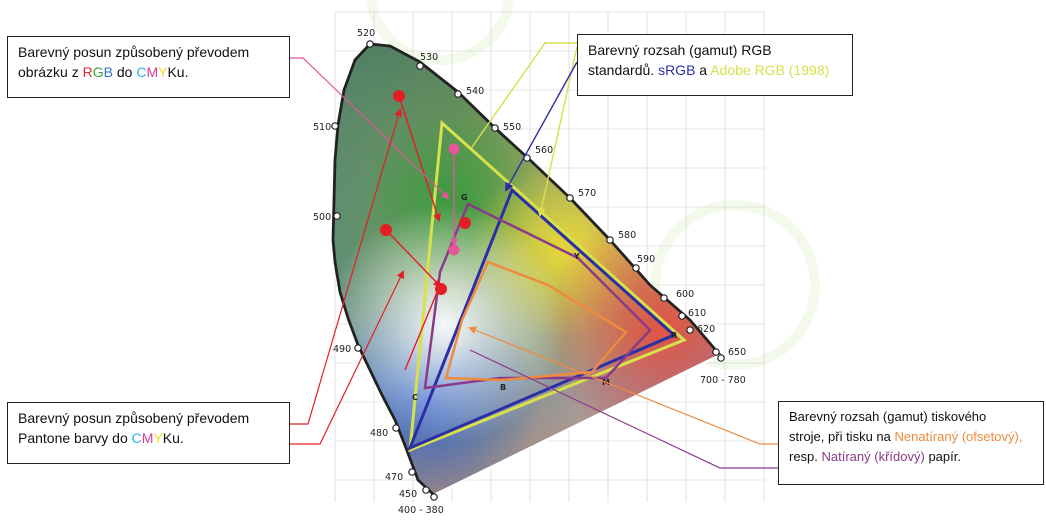 The width and height of the screenshot is (1046, 520). What do you see at coordinates (421, 510) in the screenshot?
I see `wl-label-400: 400 - 380` at bounding box center [421, 510].